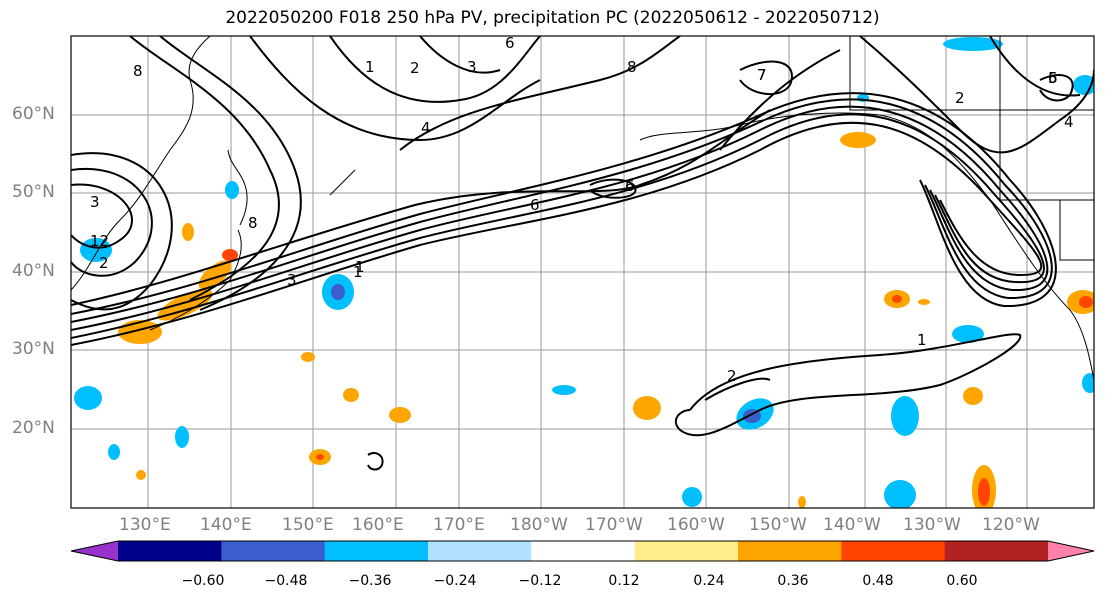  Describe the element at coordinates (286, 581) in the screenshot. I see `colorbar-tick: −0.48` at that location.